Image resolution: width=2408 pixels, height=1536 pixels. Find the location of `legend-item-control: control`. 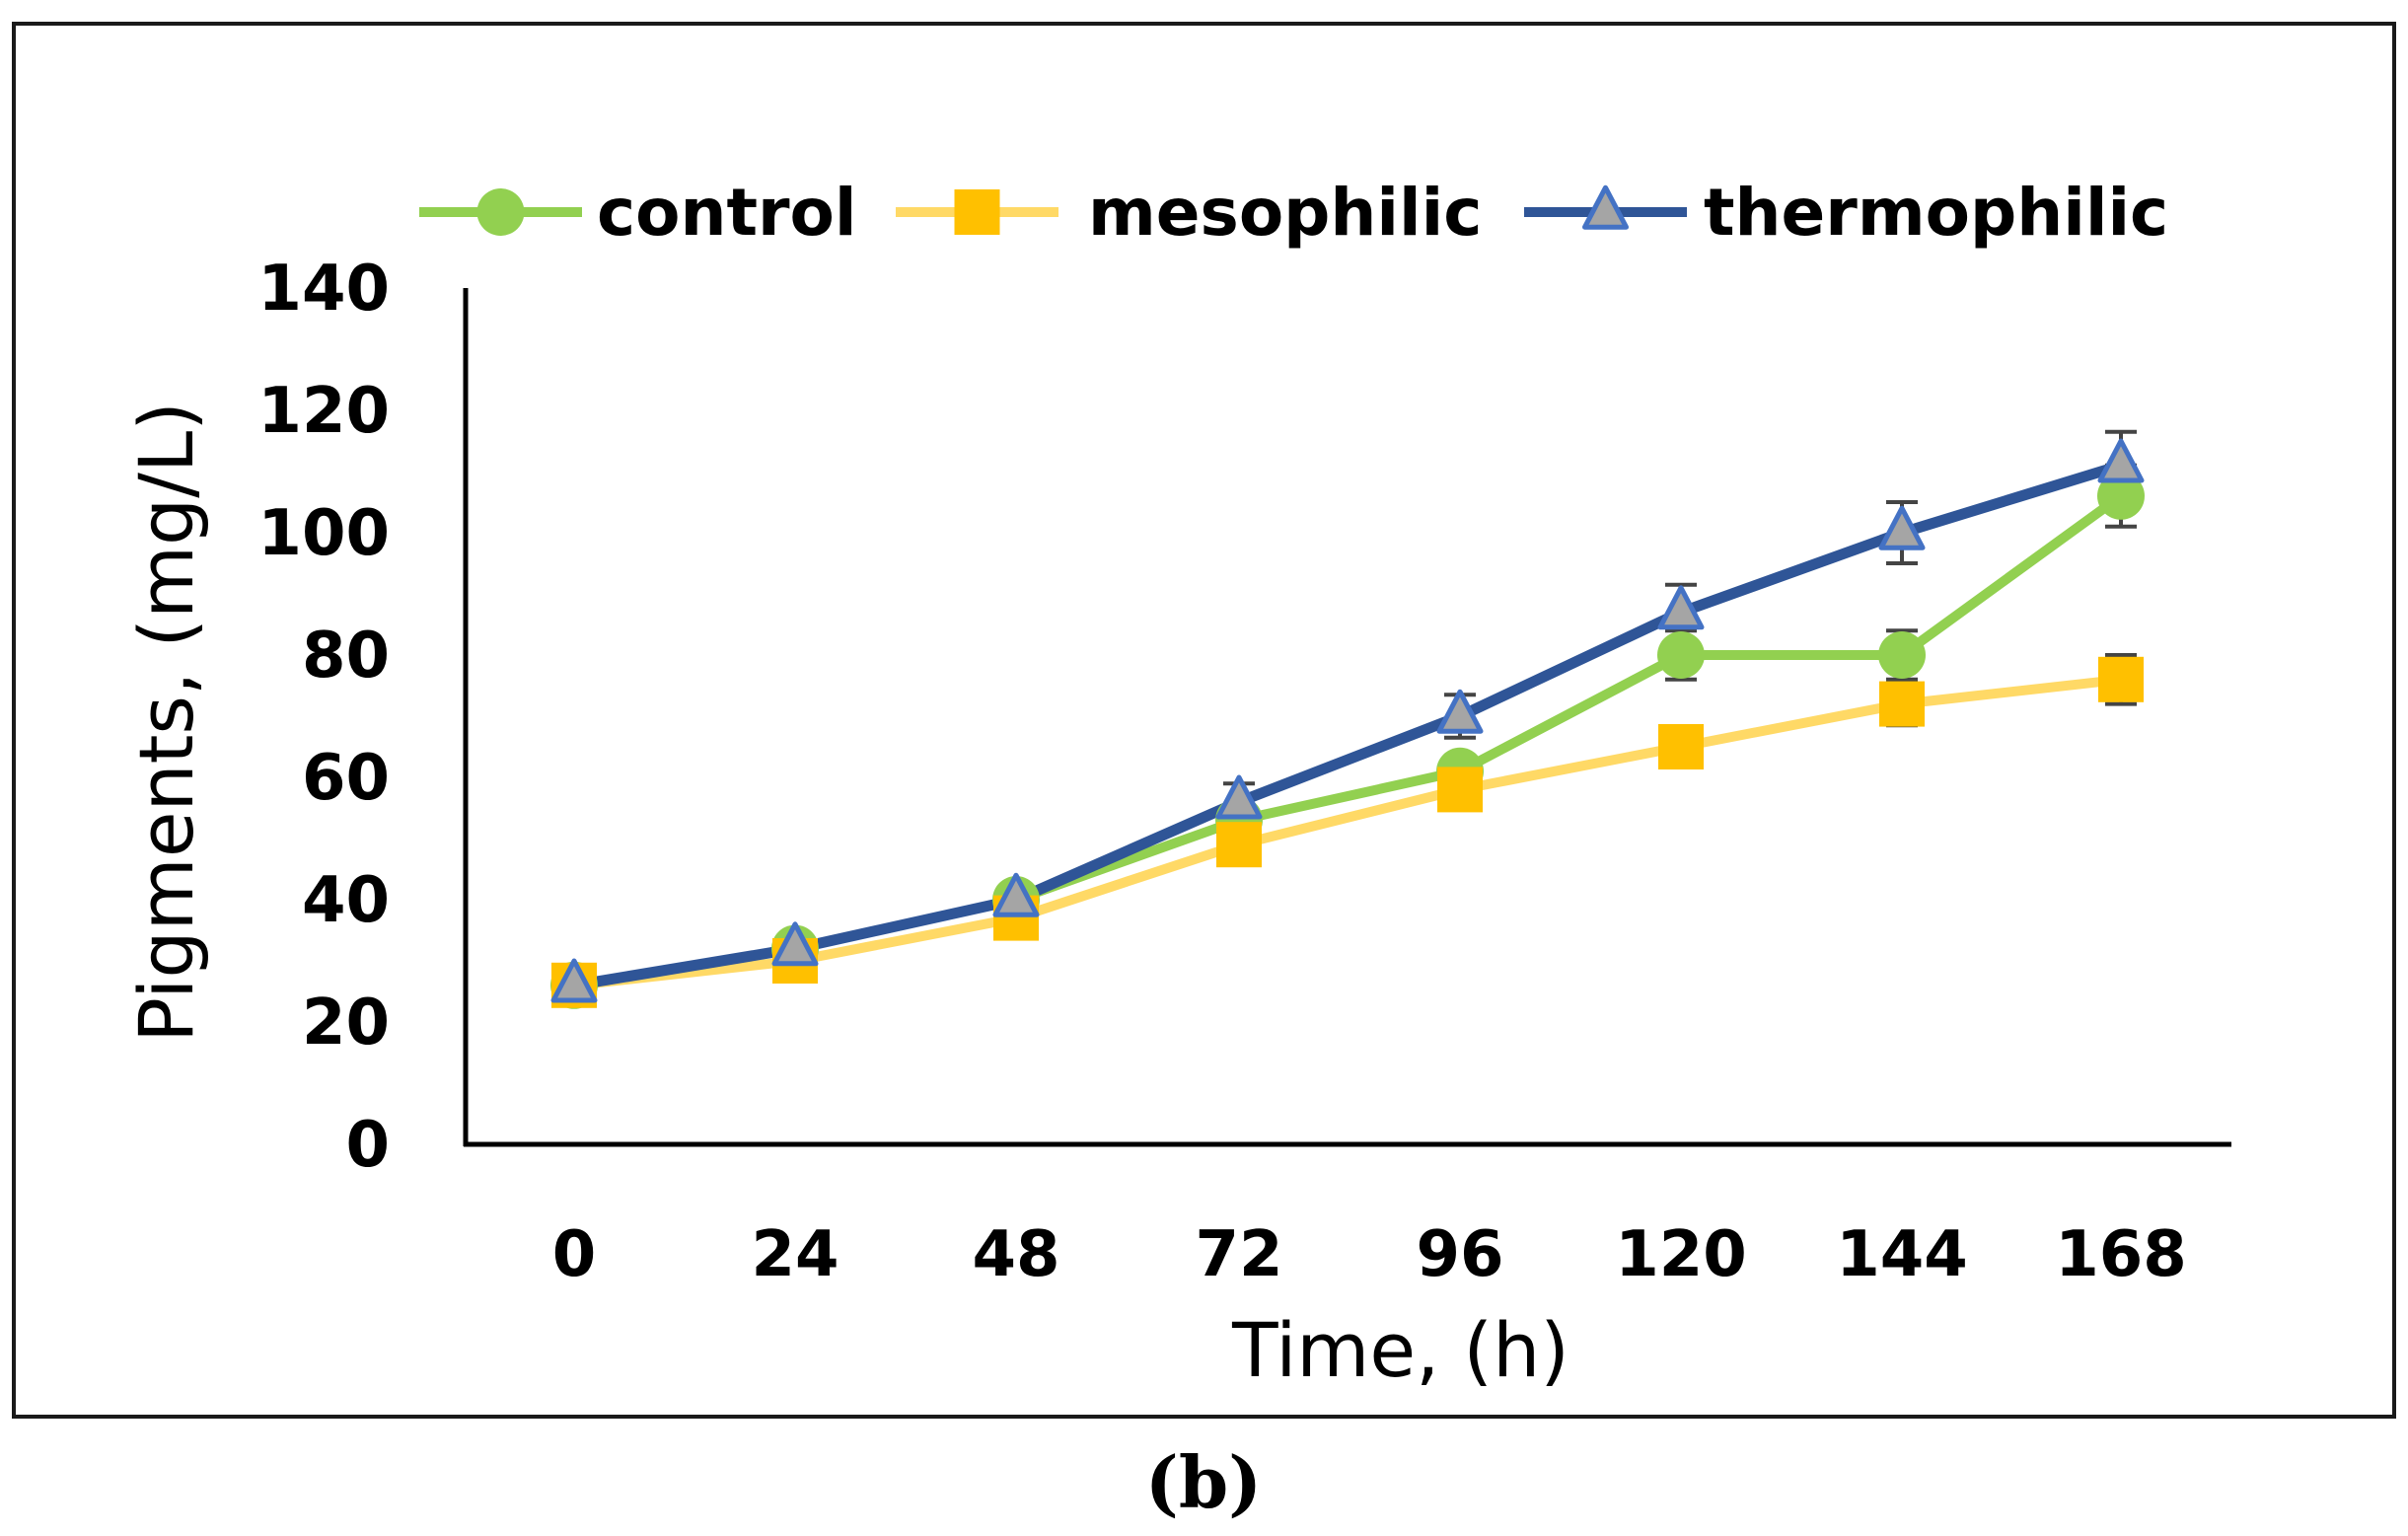

legend-item-control: control is located at coordinates (638, 213).